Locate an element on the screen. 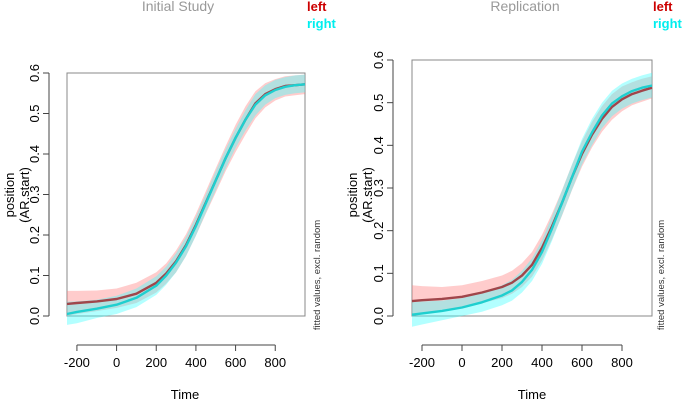  chart-title: Replication is located at coordinates (524, 7).